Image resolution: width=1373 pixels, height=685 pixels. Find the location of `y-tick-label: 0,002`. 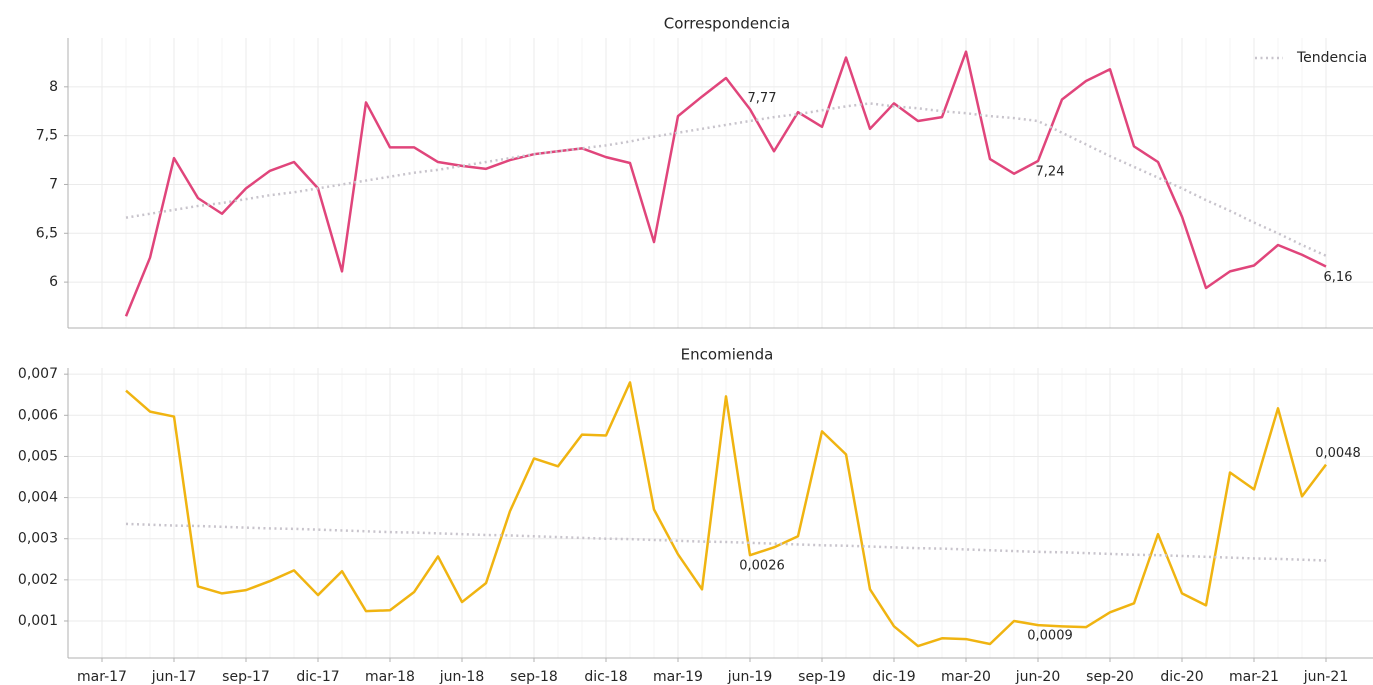

y-tick-label: 0,002 is located at coordinates (38, 580).